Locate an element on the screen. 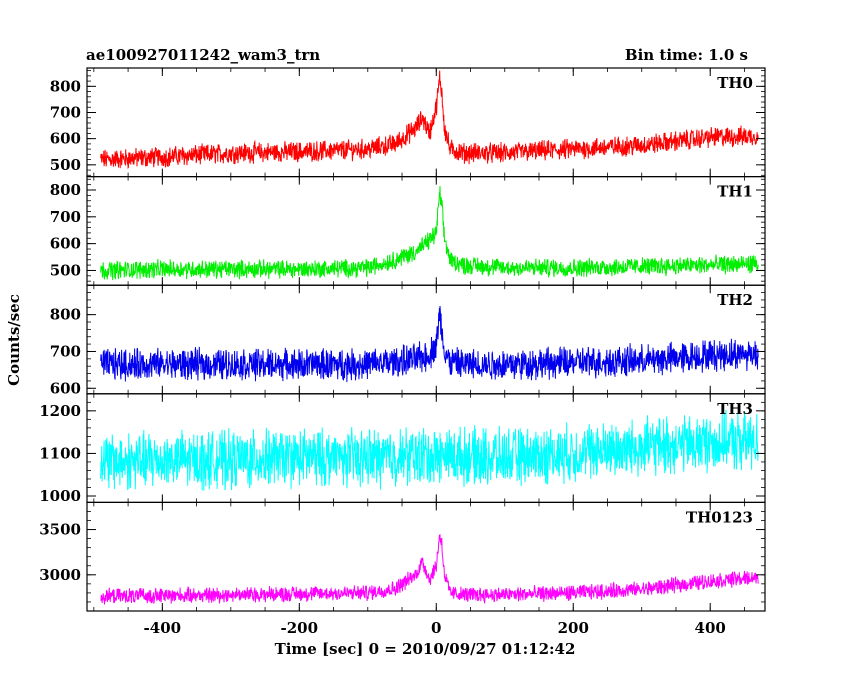 The width and height of the screenshot is (850, 680). y-tick-label: 1200 is located at coordinates (60, 411).